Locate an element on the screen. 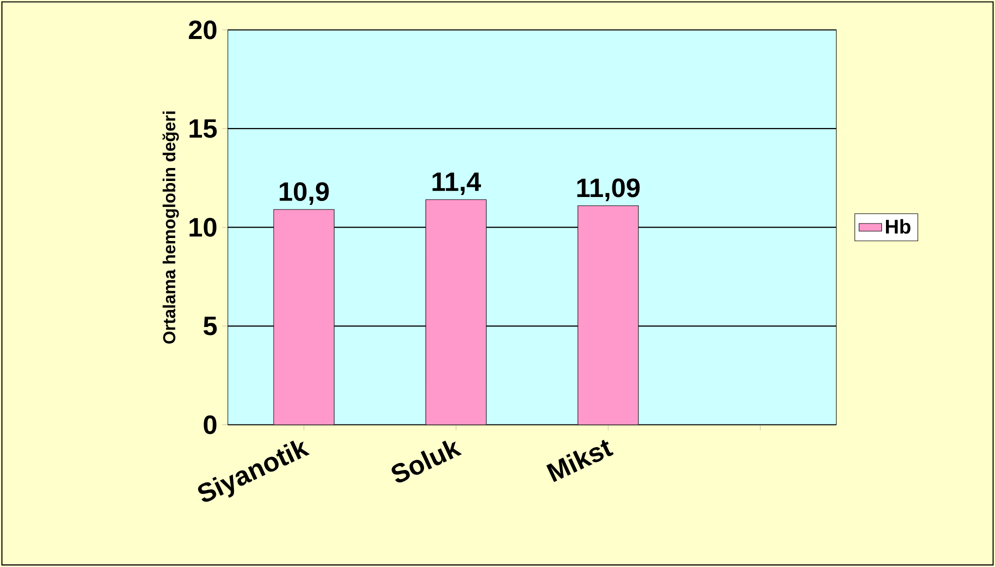  y-tick-label: 0 is located at coordinates (210, 424).